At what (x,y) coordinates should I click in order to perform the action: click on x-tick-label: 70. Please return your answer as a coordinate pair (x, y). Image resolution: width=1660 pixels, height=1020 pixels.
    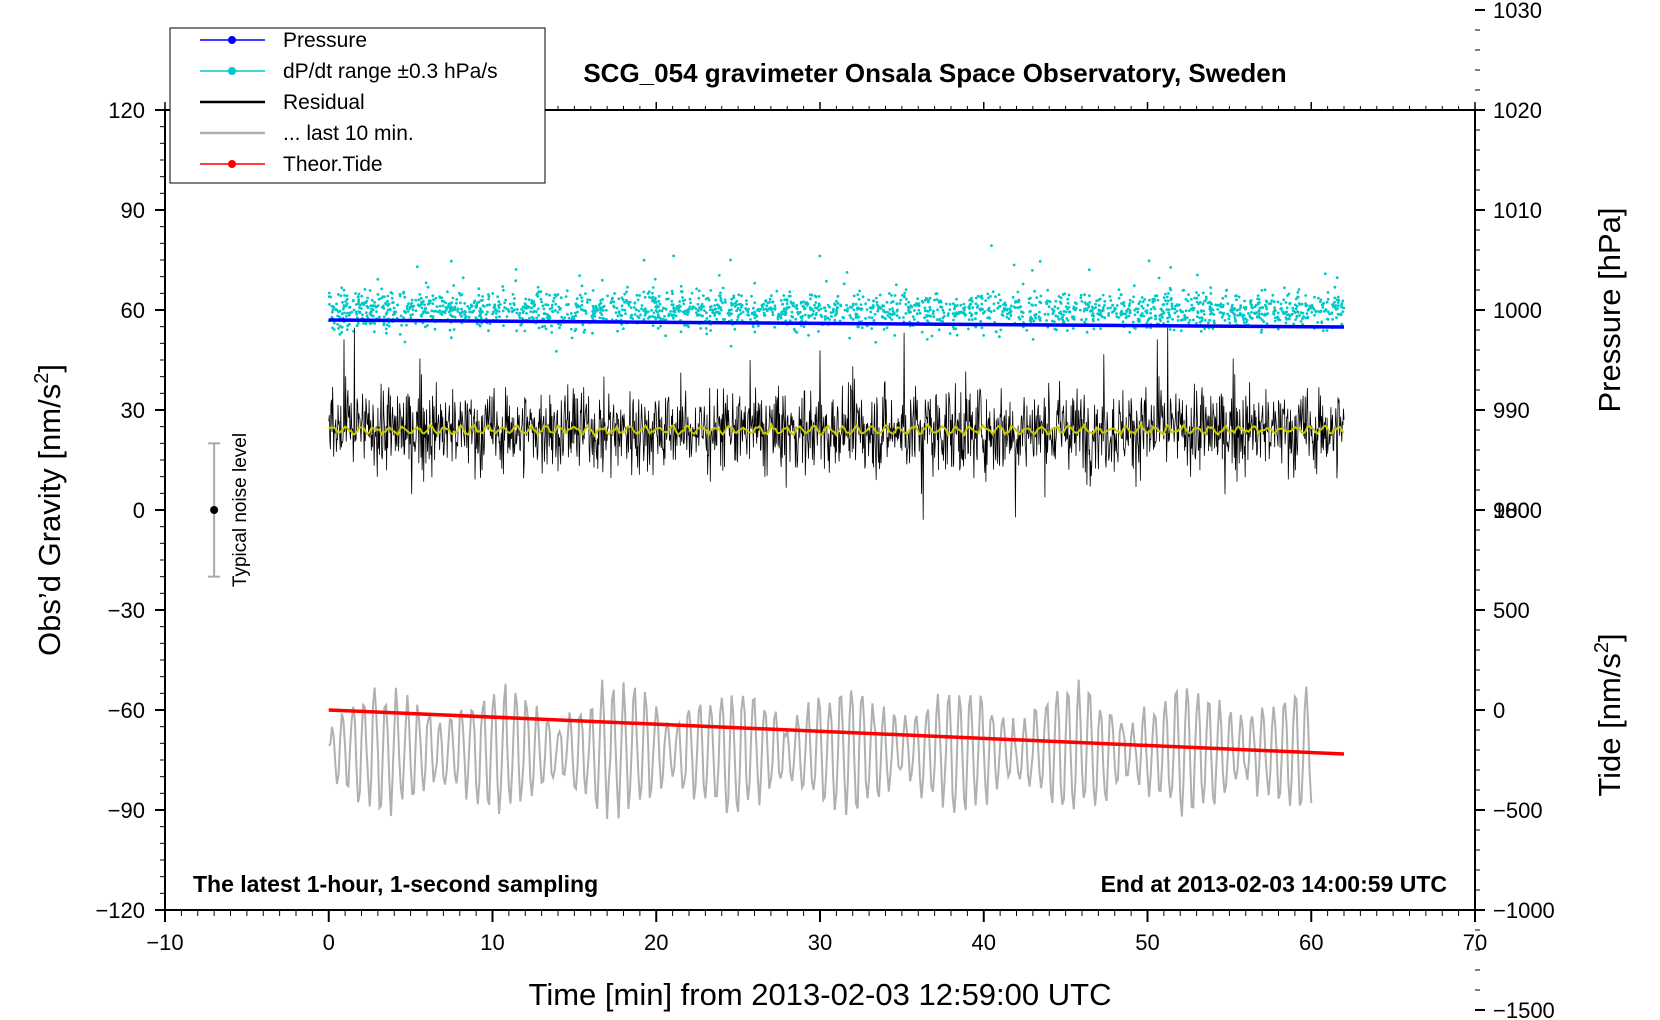
    Looking at the image, I should click on (1475, 942).